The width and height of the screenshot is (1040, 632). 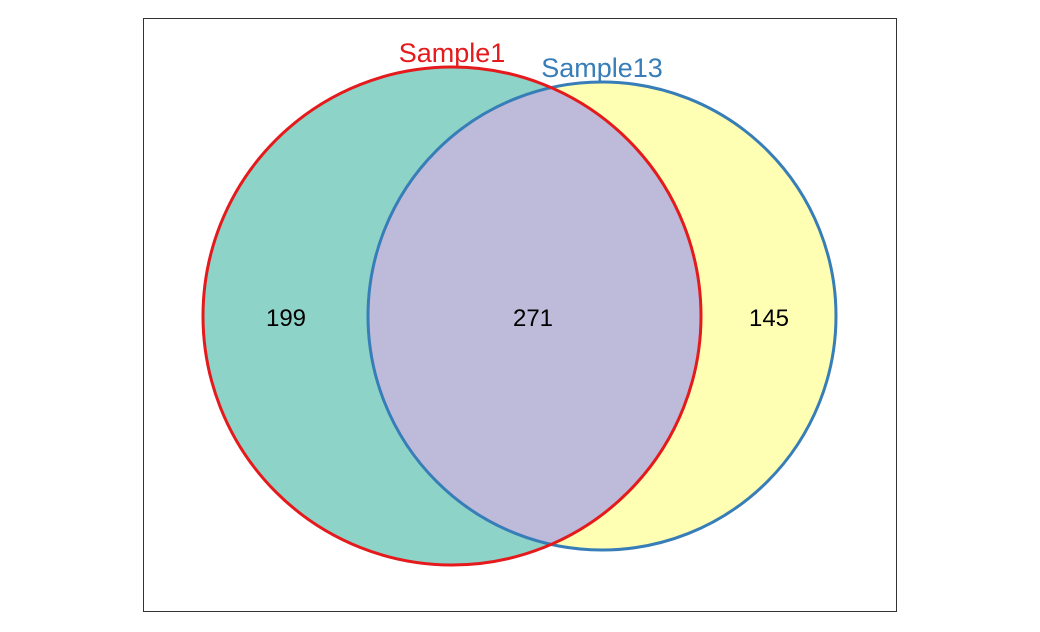 What do you see at coordinates (452, 53) in the screenshot?
I see `sample1-label: Sample1` at bounding box center [452, 53].